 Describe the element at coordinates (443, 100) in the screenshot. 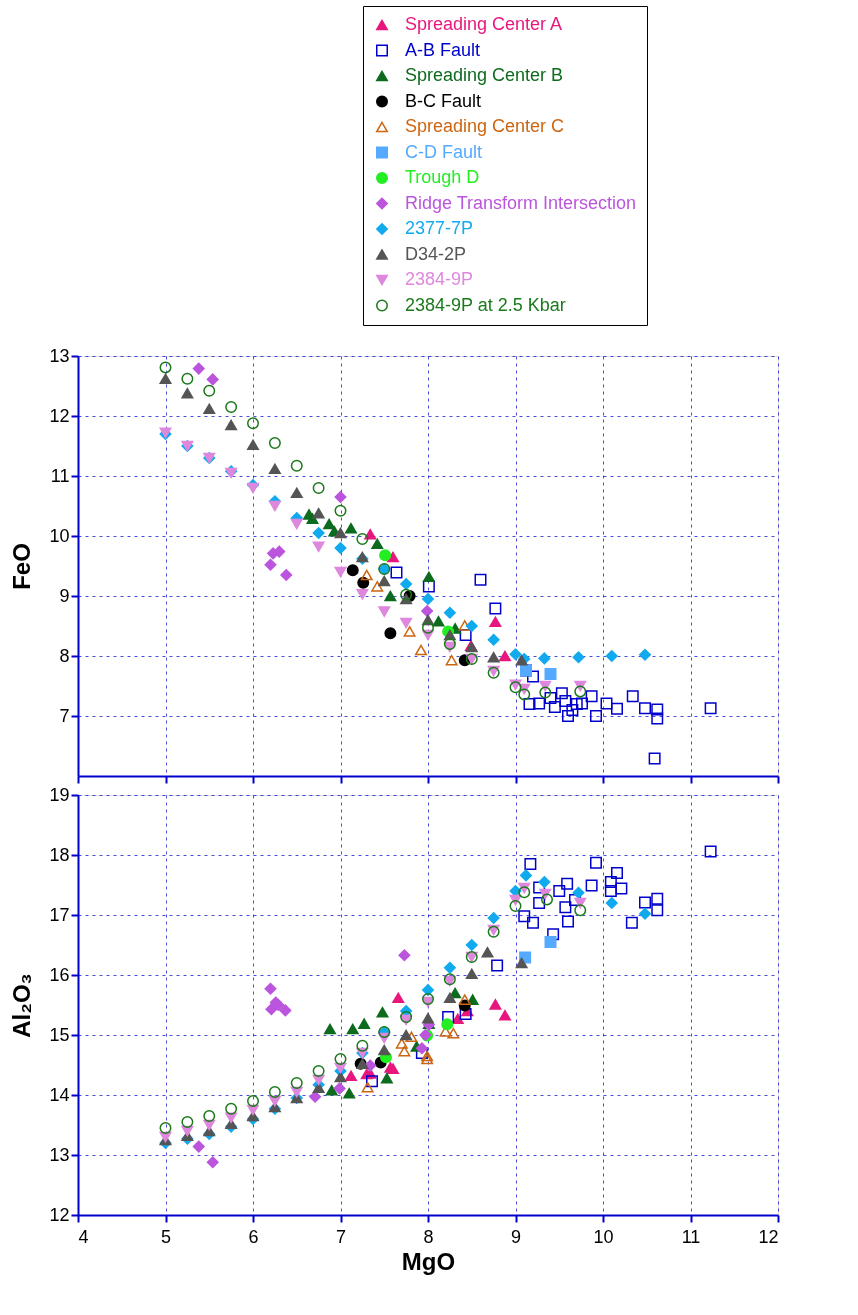

I see `legend-label: B-C Fault` at that location.